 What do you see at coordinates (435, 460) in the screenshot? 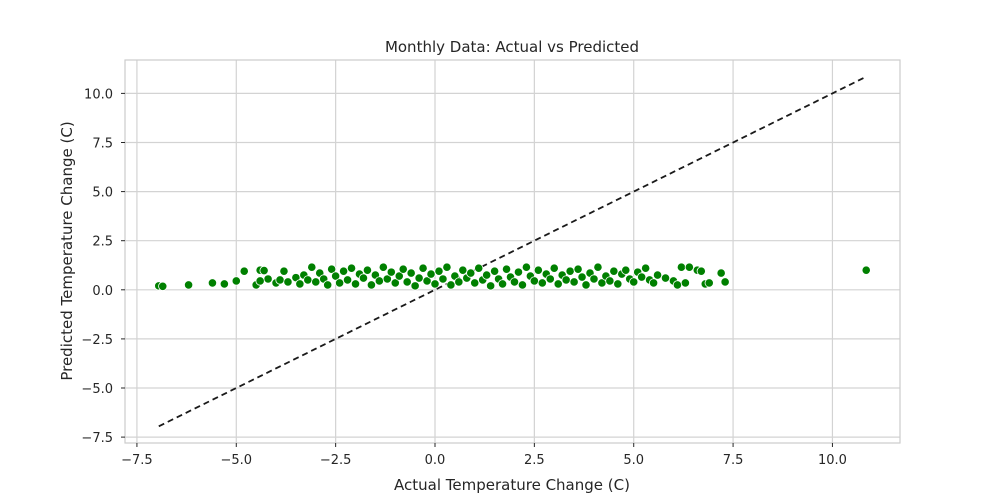
I see `x-tick-label: 0.0` at bounding box center [435, 460].